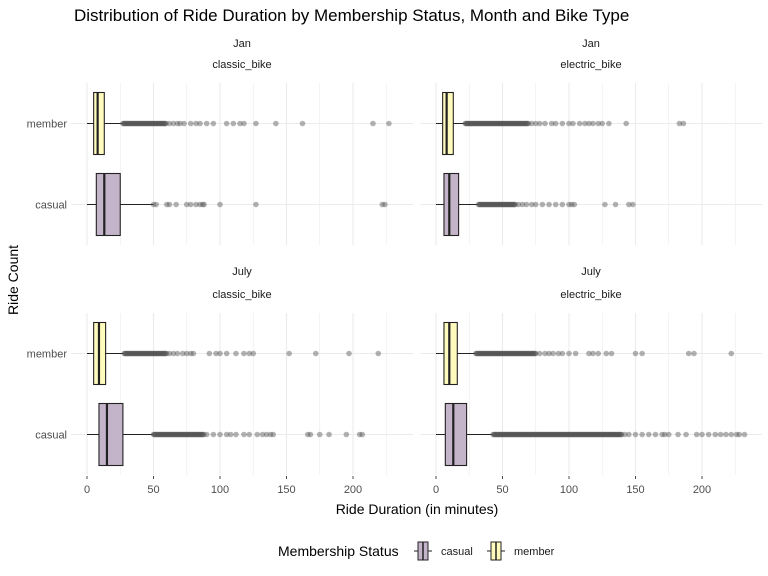 The height and width of the screenshot is (576, 768). I want to click on x-tick-label: 150, so click(635, 490).